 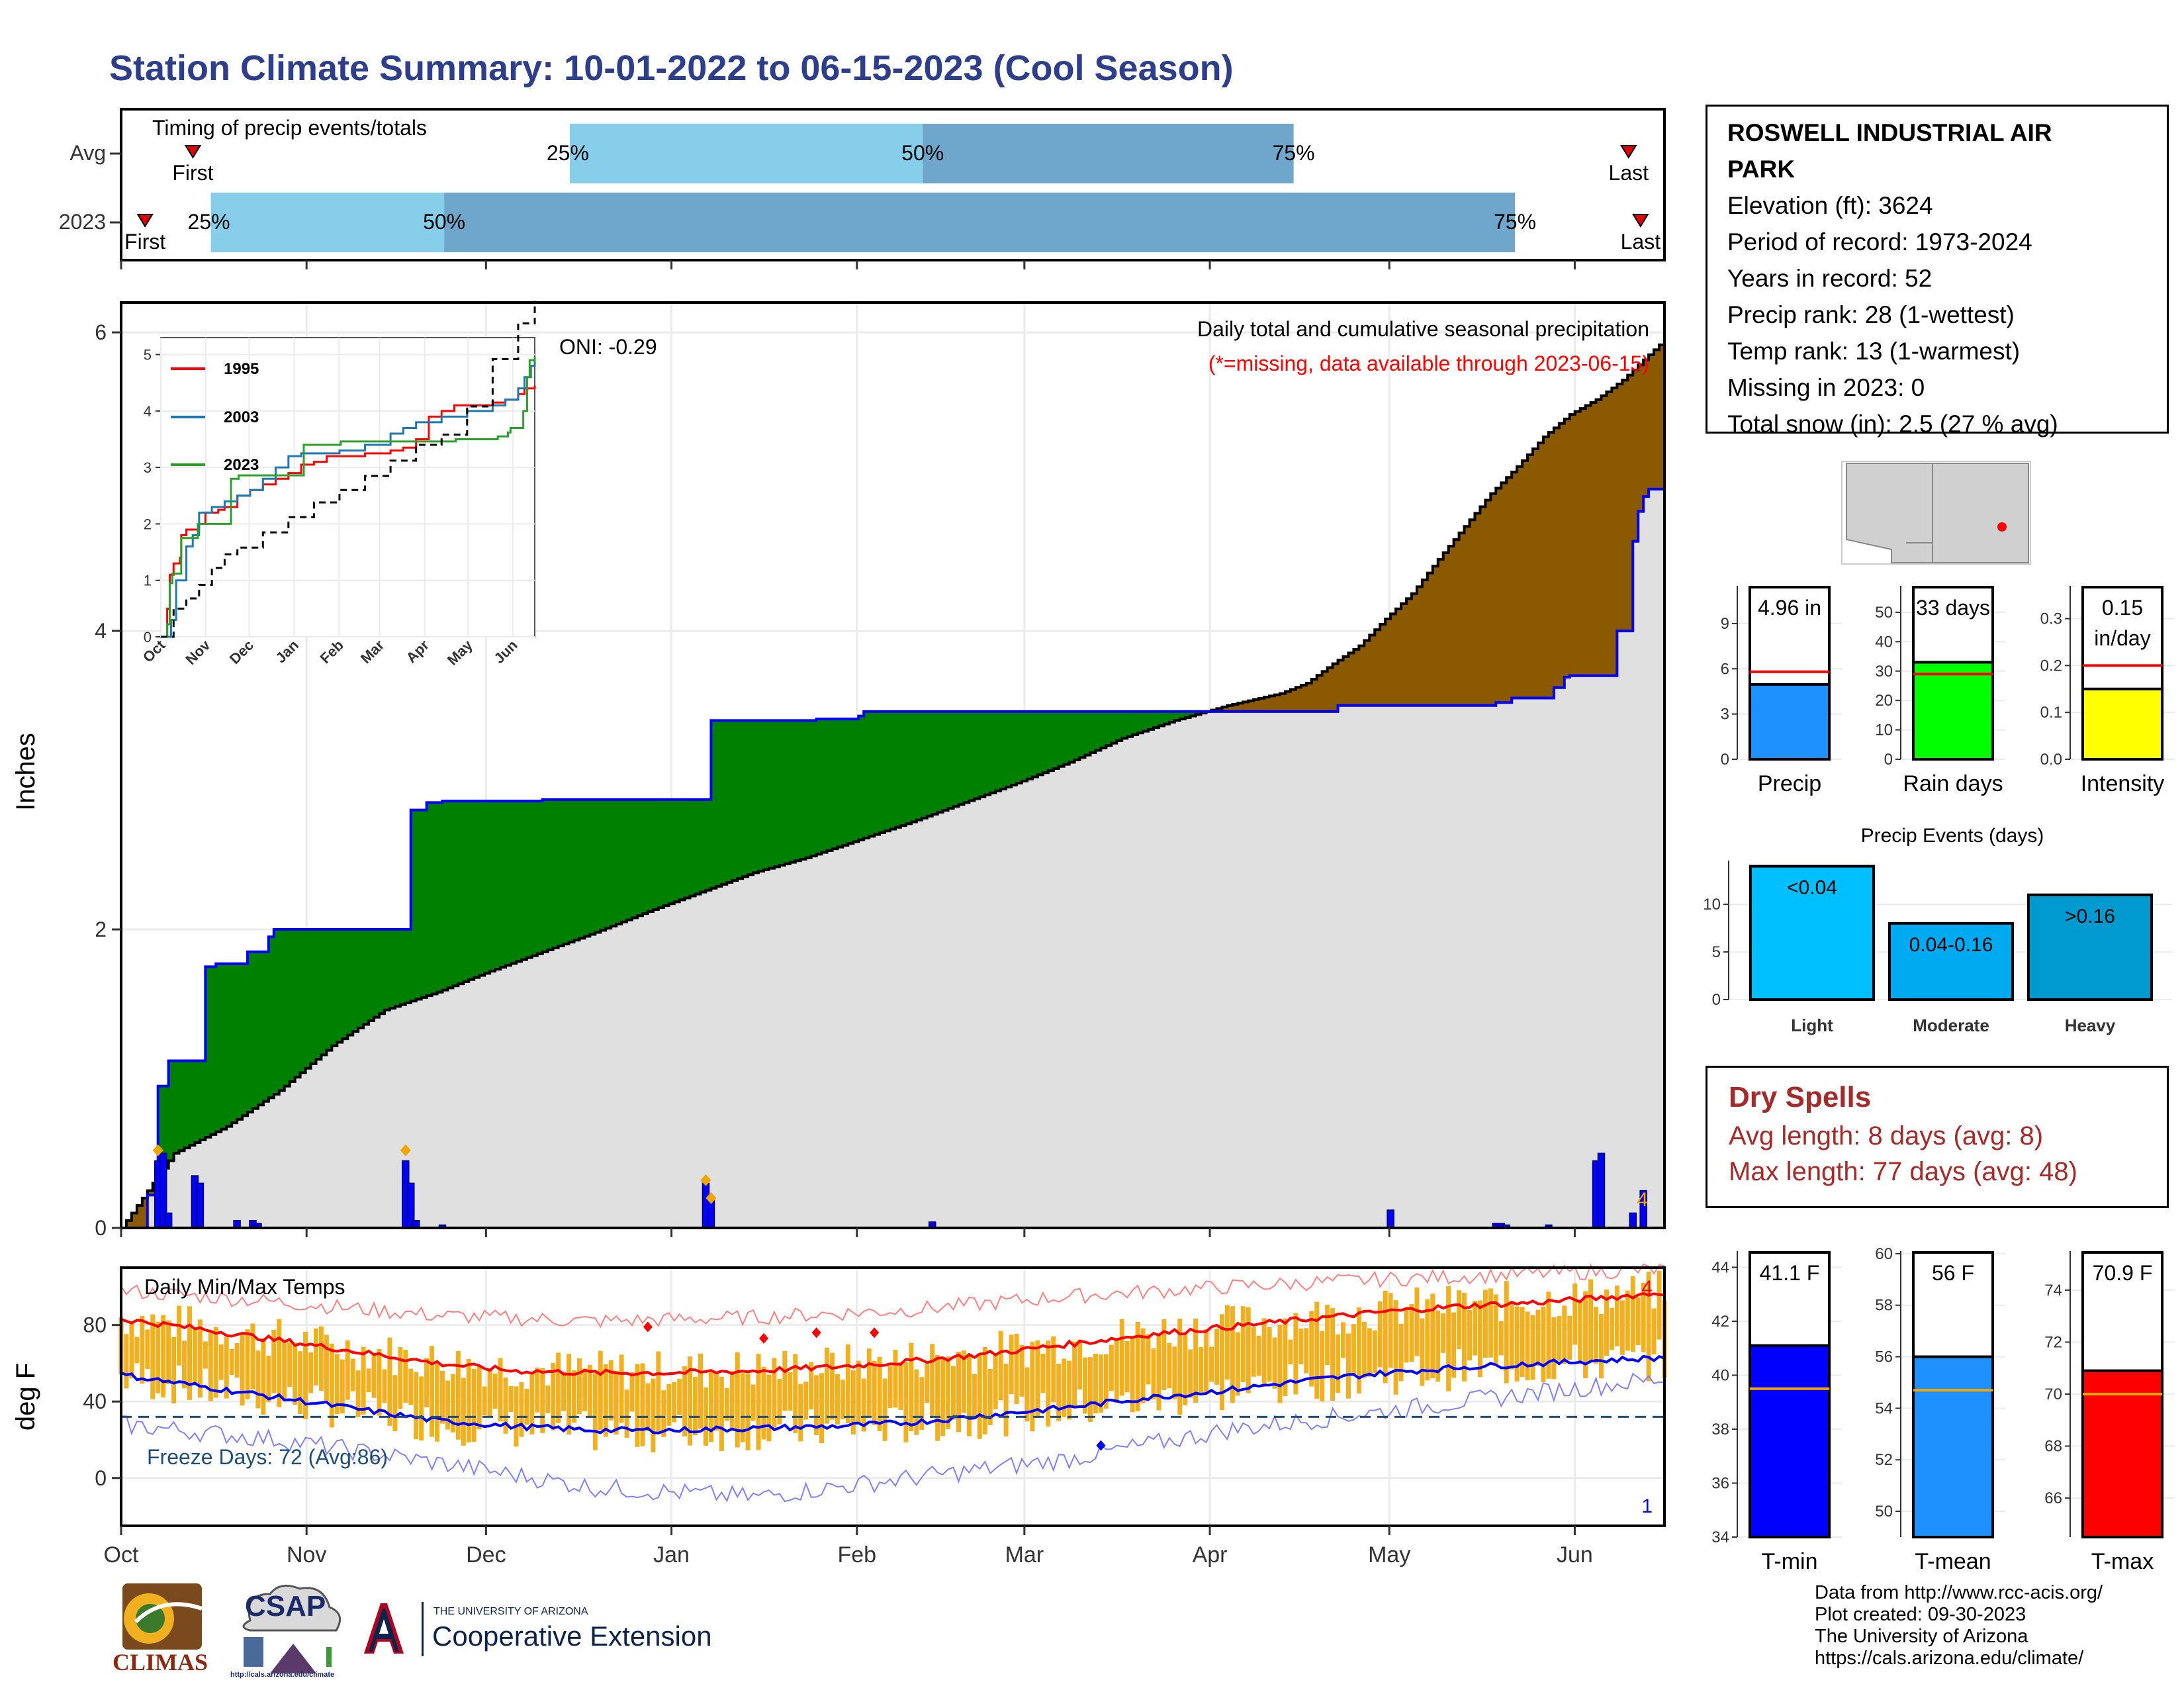 What do you see at coordinates (1884, 1408) in the screenshot?
I see `temp-ytick-label: 54` at bounding box center [1884, 1408].